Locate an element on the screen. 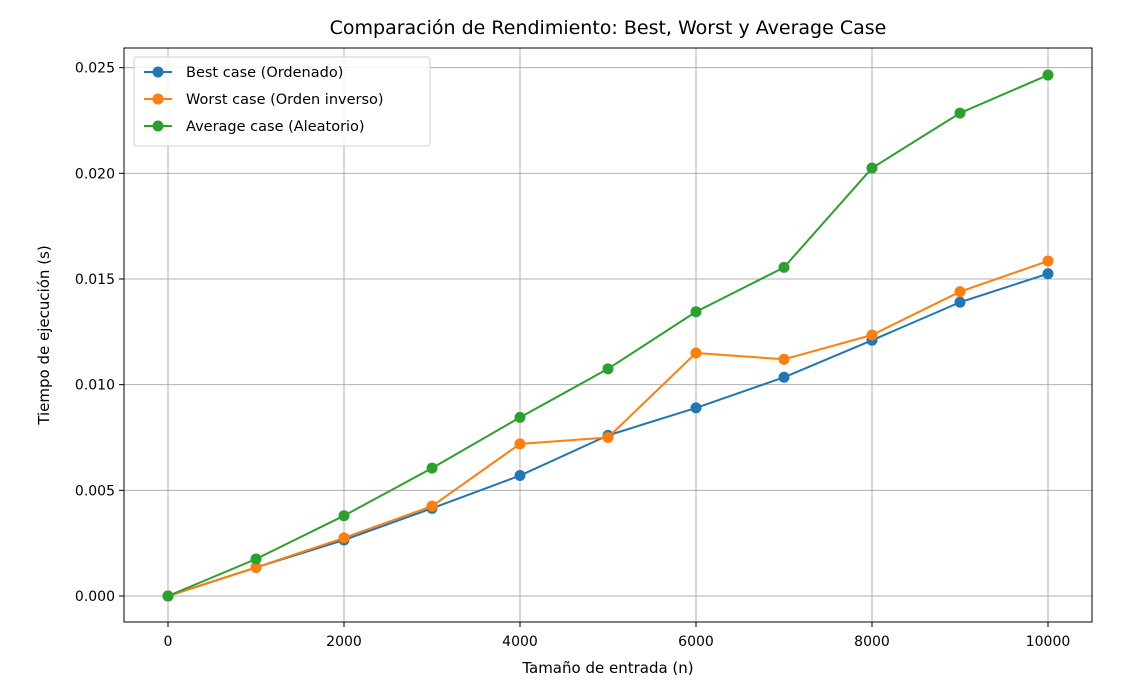 The height and width of the screenshot is (692, 1131). legend-label: Worst case (Orden inverso) is located at coordinates (285, 100).